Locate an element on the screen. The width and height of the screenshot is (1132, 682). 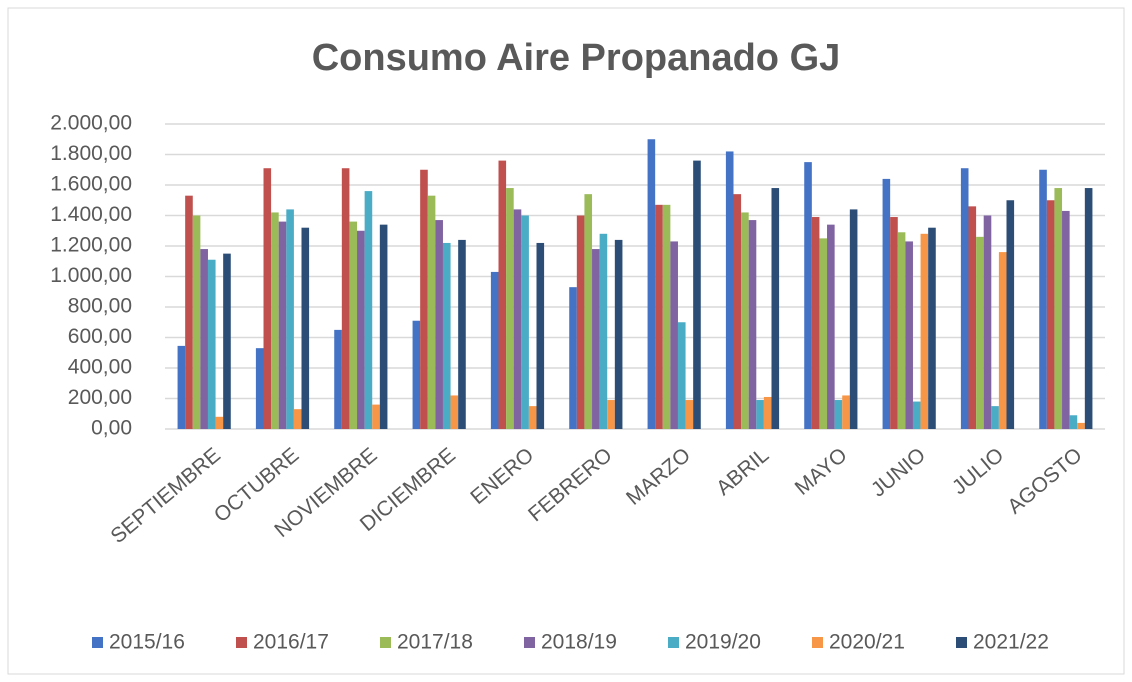
y-tick-label: 2.000,00 is located at coordinates (91, 123).